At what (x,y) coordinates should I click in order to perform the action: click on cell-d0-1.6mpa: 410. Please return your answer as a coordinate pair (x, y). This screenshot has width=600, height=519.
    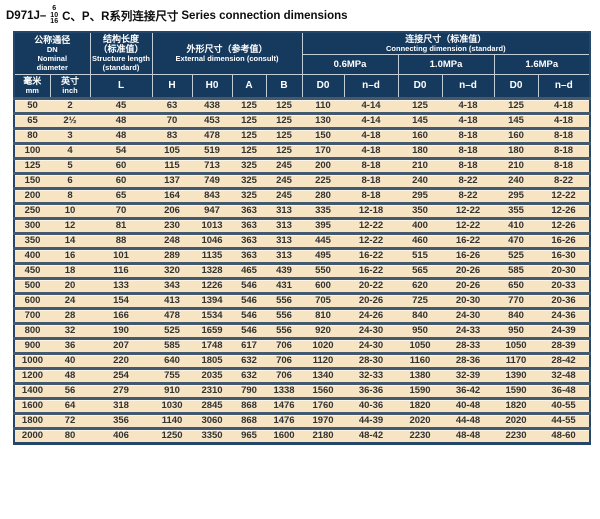
    Looking at the image, I should click on (516, 224).